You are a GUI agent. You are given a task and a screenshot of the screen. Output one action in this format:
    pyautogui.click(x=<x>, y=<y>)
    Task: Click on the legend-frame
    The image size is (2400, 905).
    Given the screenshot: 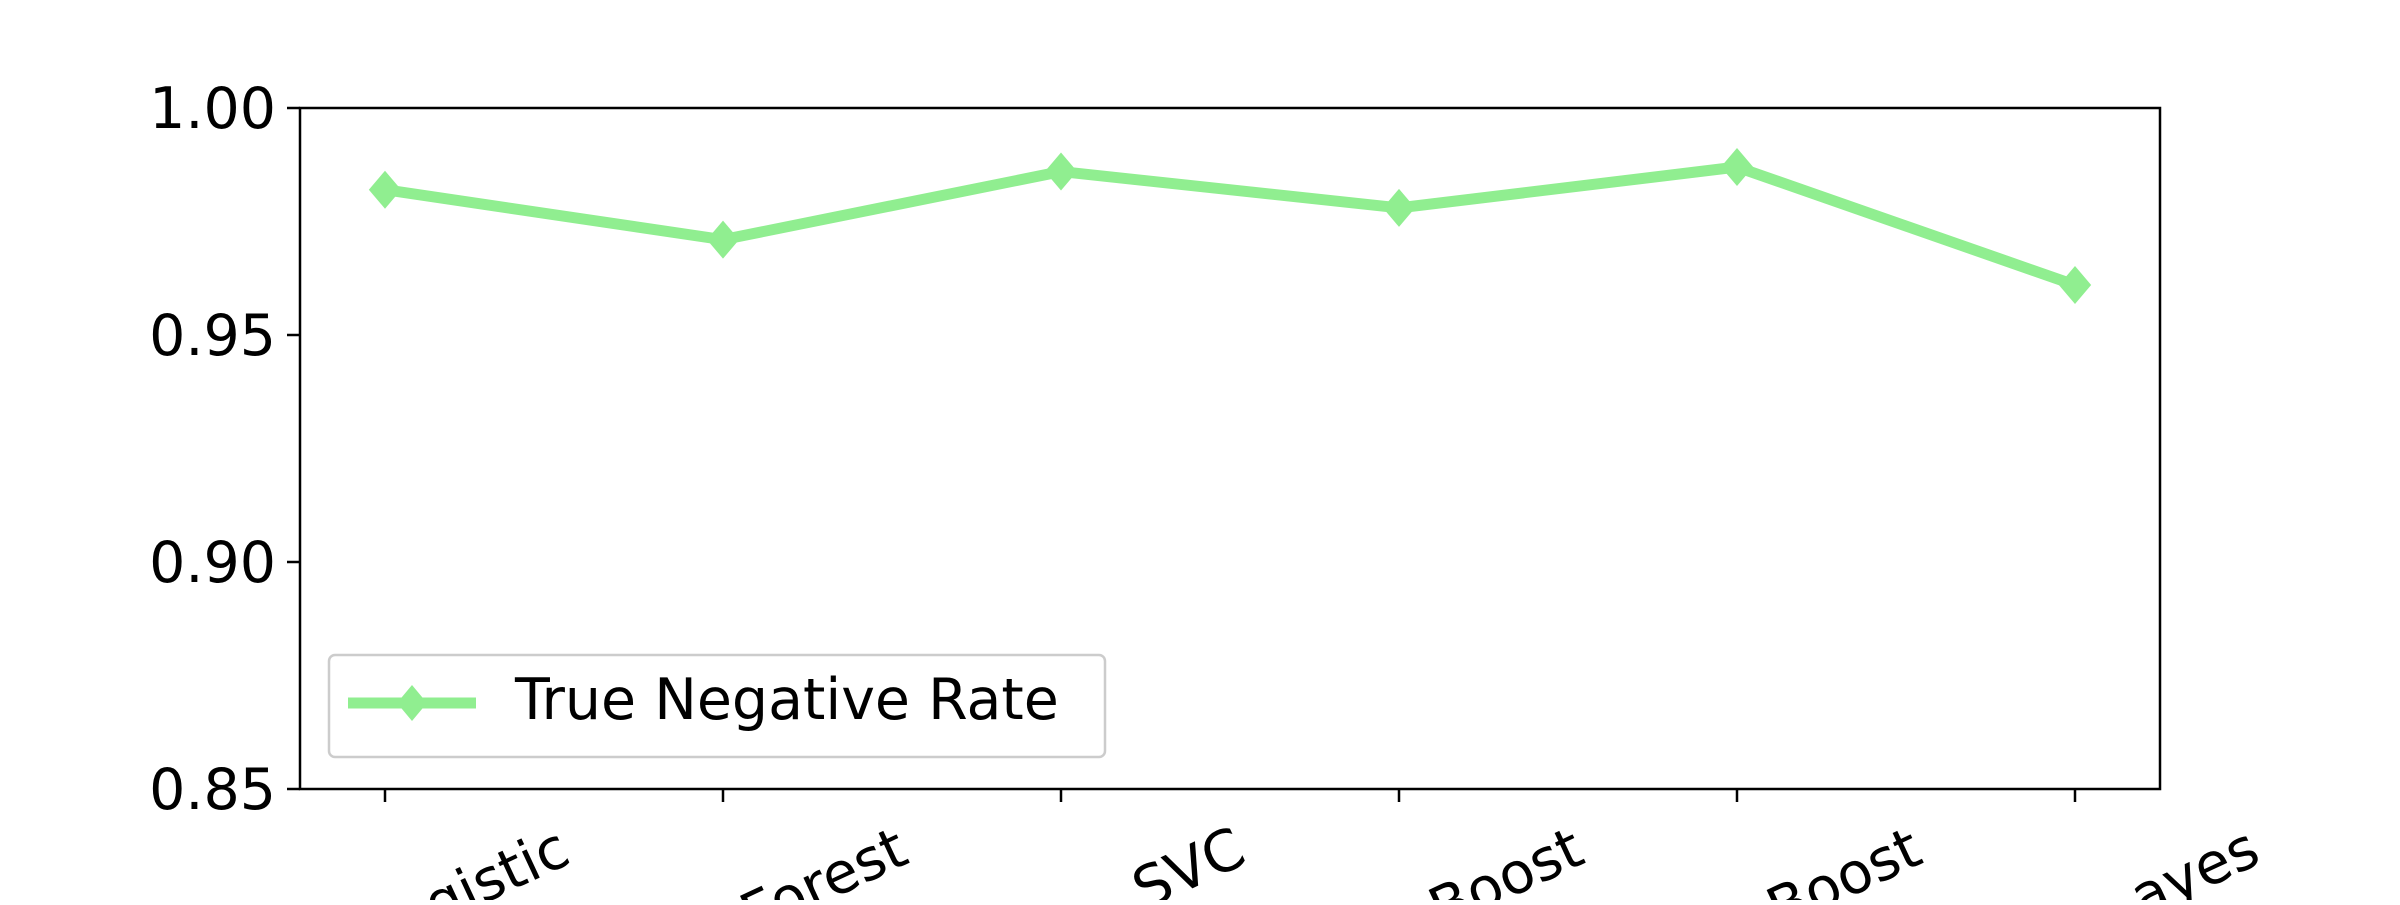 What is the action you would take?
    pyautogui.click(x=717, y=706)
    